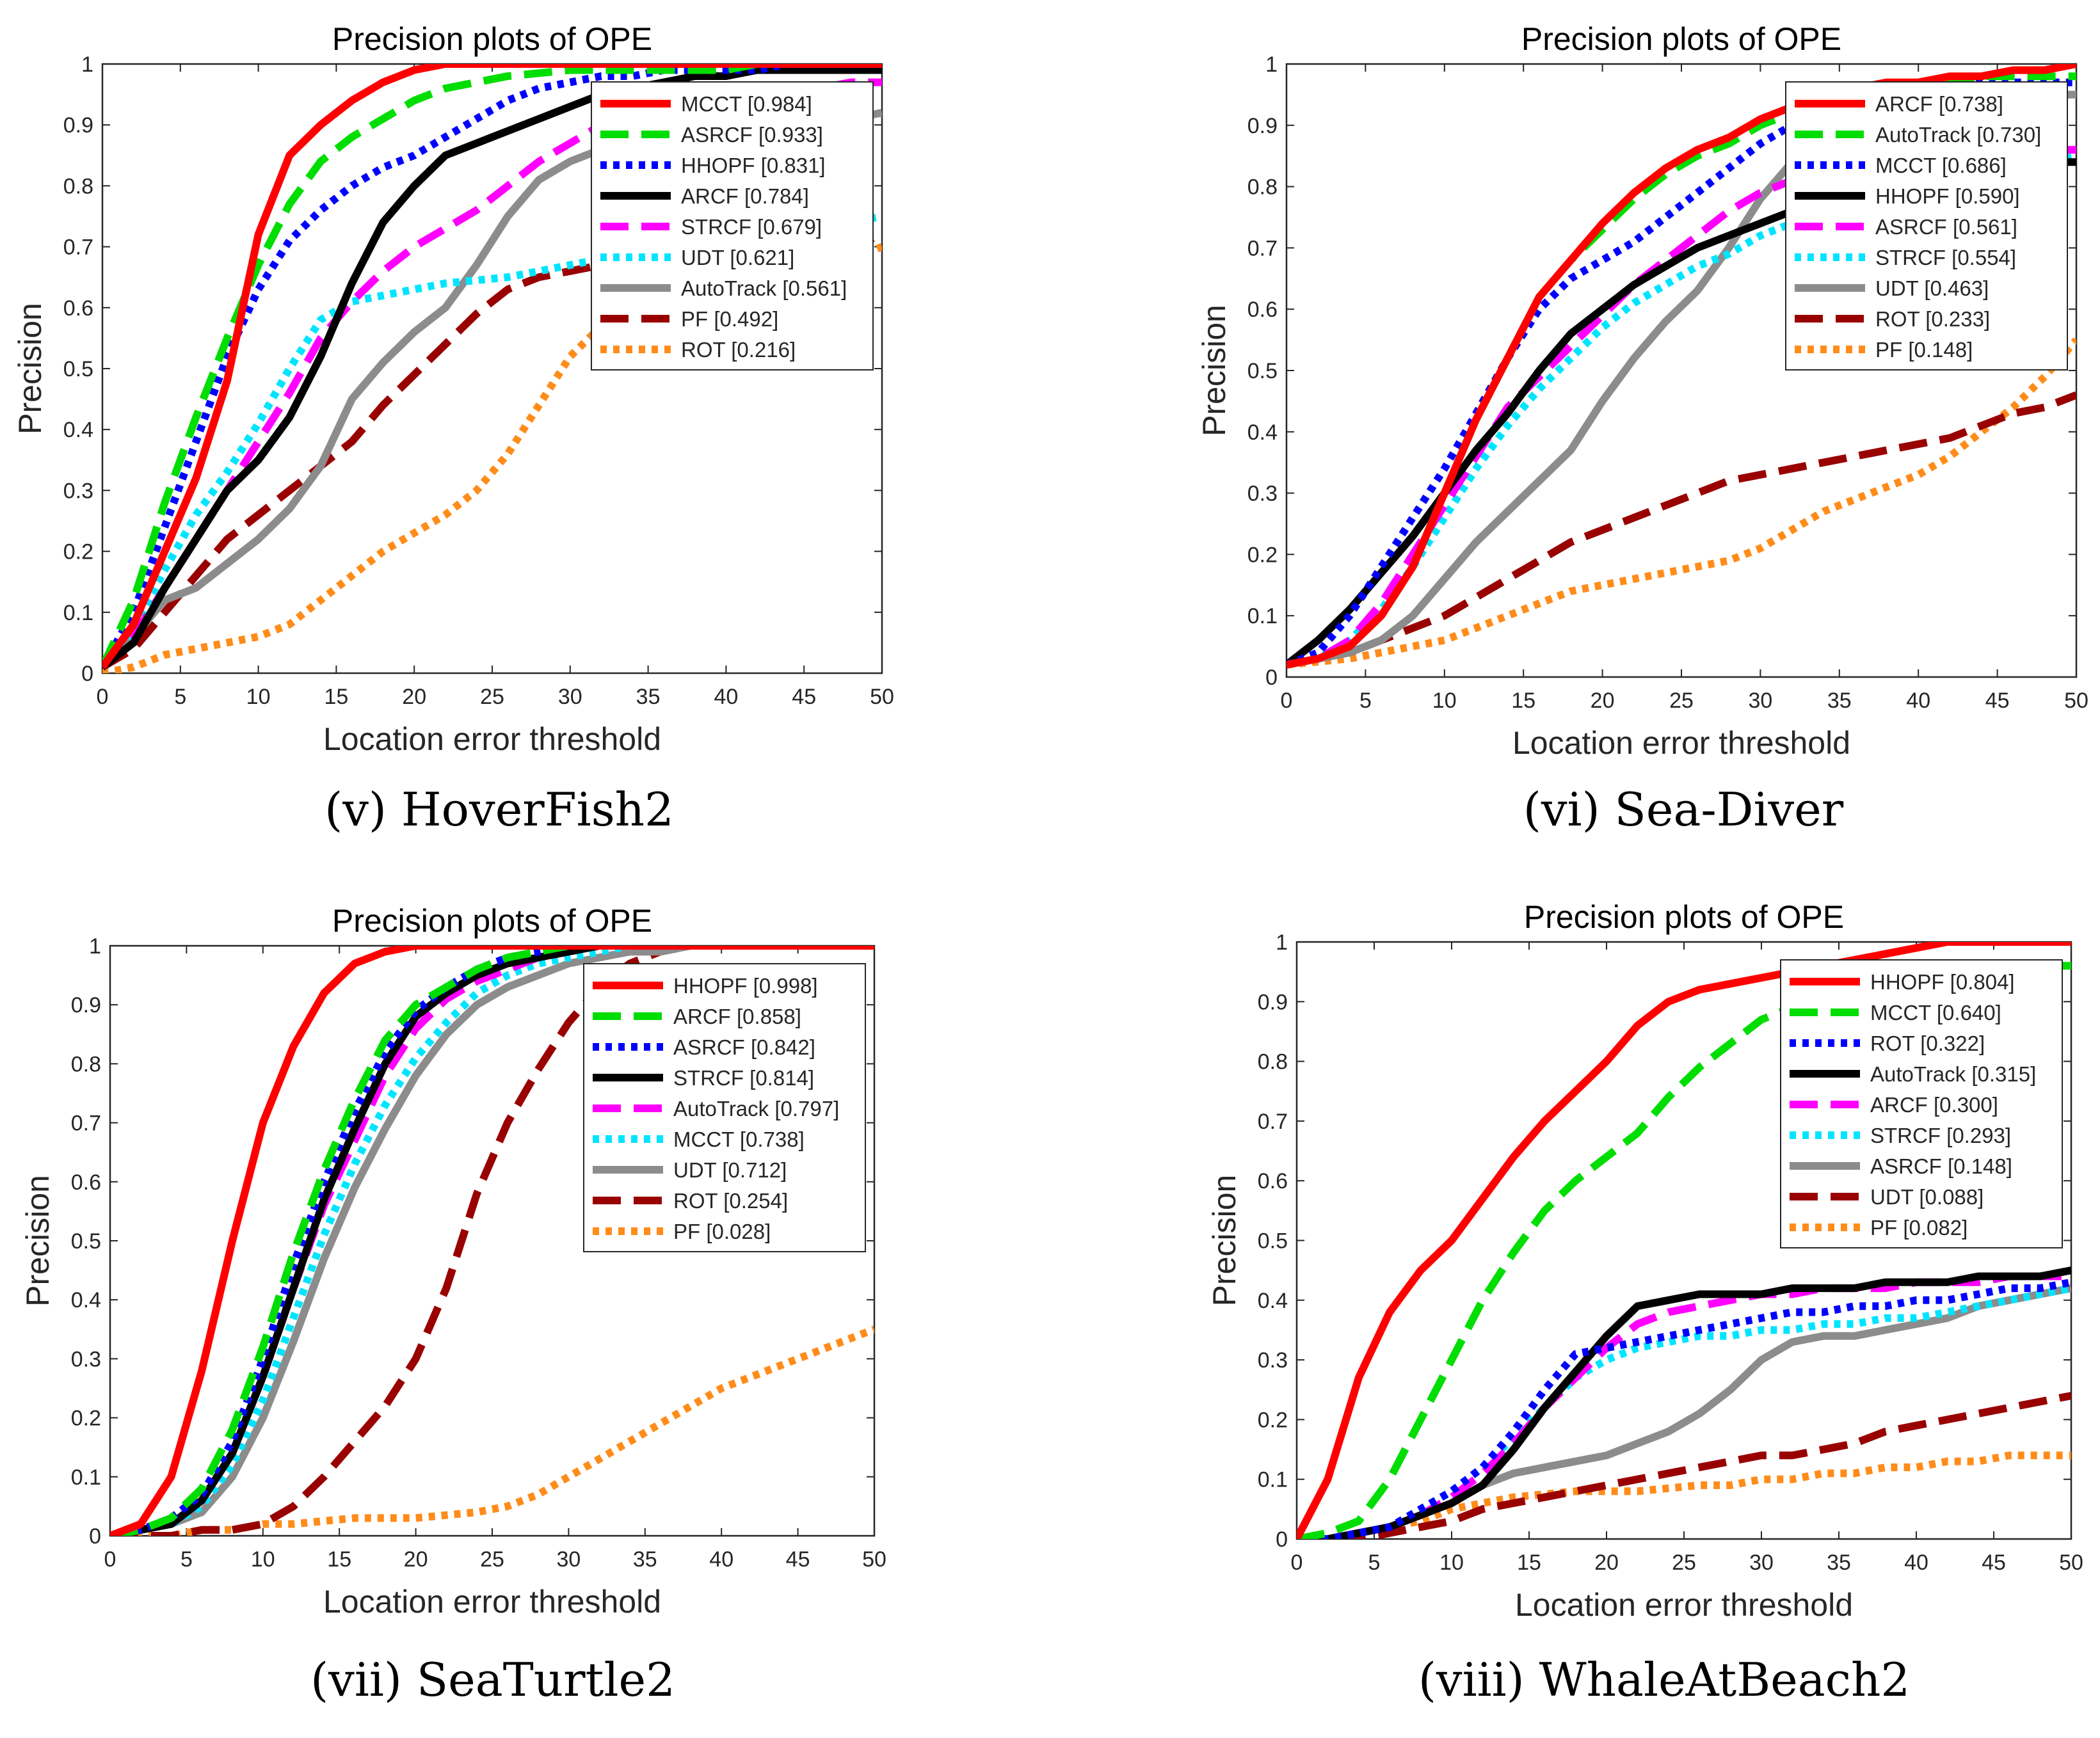  Describe the element at coordinates (1932, 319) in the screenshot. I see `legend-entry: ROT [0.233]` at that location.